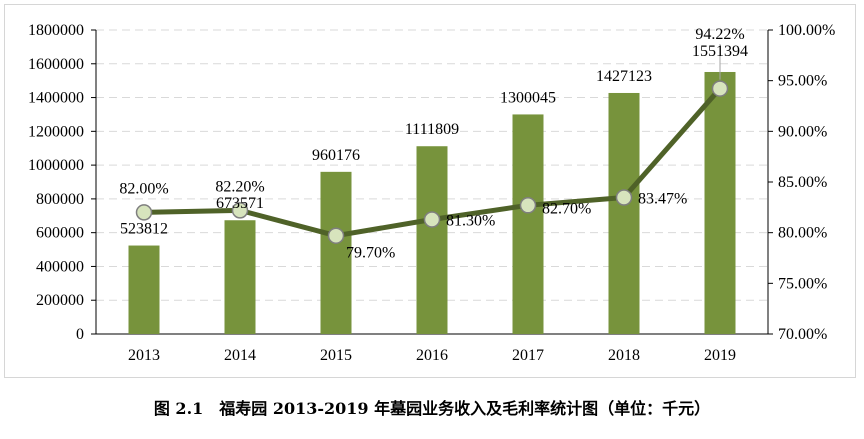  What do you see at coordinates (566, 208) in the screenshot?
I see `line-value-label: 82.70%` at bounding box center [566, 208].